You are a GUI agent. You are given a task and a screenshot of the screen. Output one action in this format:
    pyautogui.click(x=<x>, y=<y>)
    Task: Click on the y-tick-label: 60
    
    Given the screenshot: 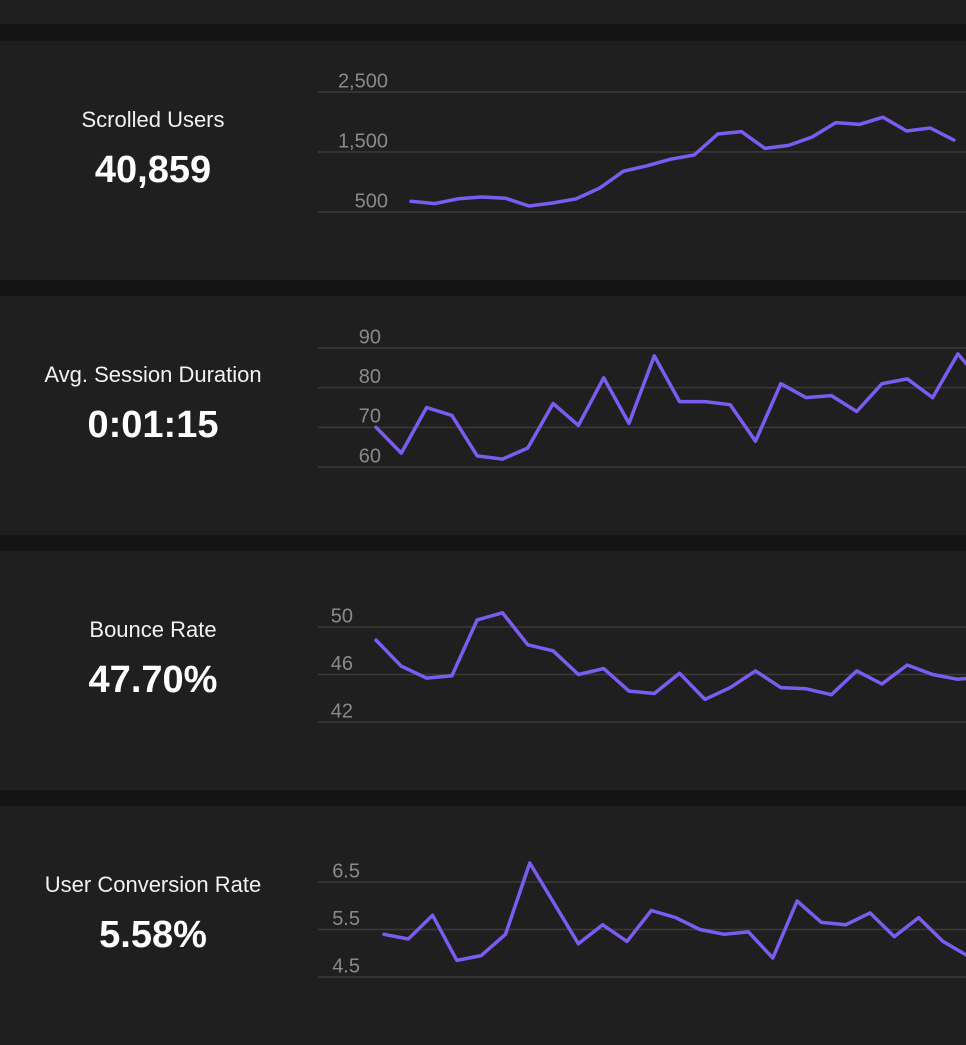 What is the action you would take?
    pyautogui.click(x=370, y=456)
    